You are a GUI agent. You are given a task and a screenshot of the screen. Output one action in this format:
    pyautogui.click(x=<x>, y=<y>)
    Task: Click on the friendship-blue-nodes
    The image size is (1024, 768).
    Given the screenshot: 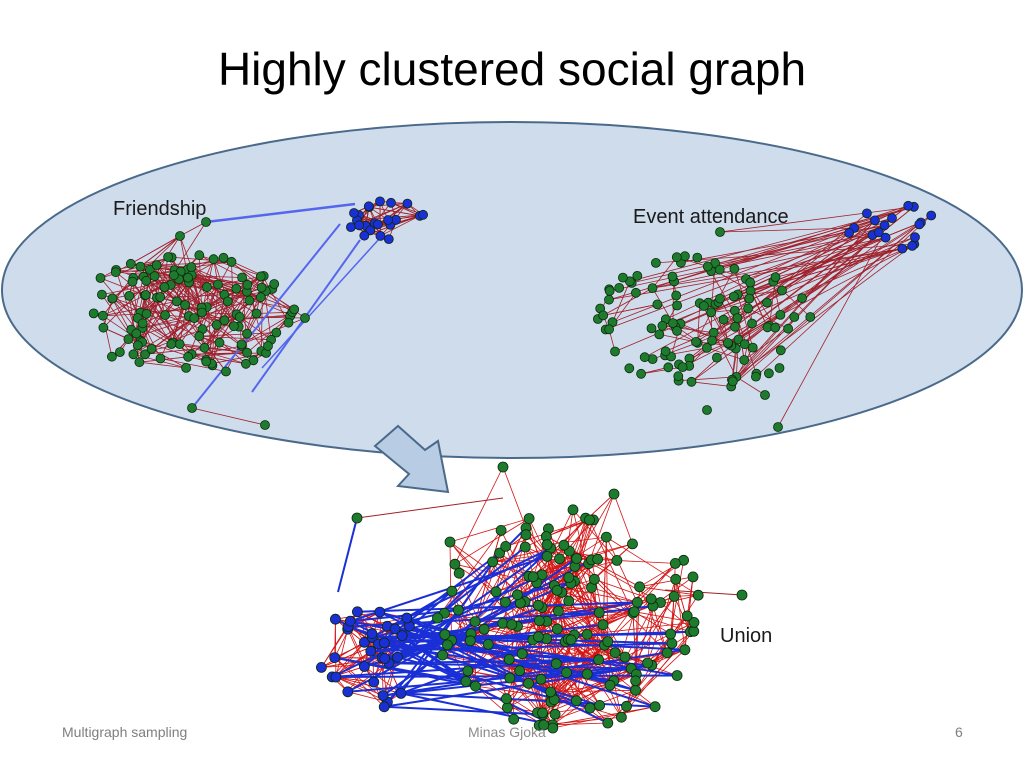 What is the action you would take?
    pyautogui.click(x=387, y=220)
    